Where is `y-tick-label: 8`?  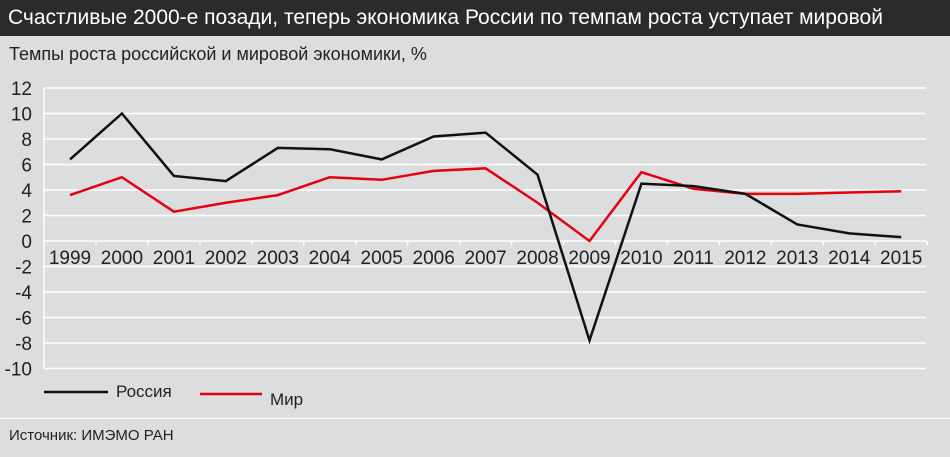 y-tick-label: 8 is located at coordinates (26, 140).